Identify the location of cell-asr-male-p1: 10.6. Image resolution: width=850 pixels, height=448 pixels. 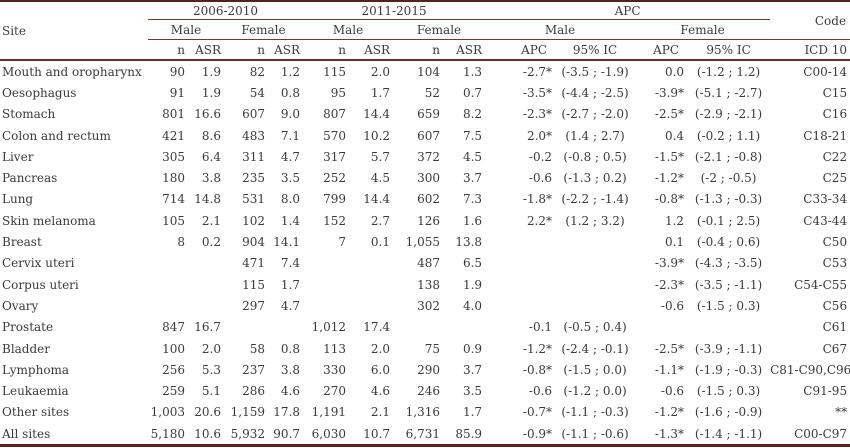
(207, 433).